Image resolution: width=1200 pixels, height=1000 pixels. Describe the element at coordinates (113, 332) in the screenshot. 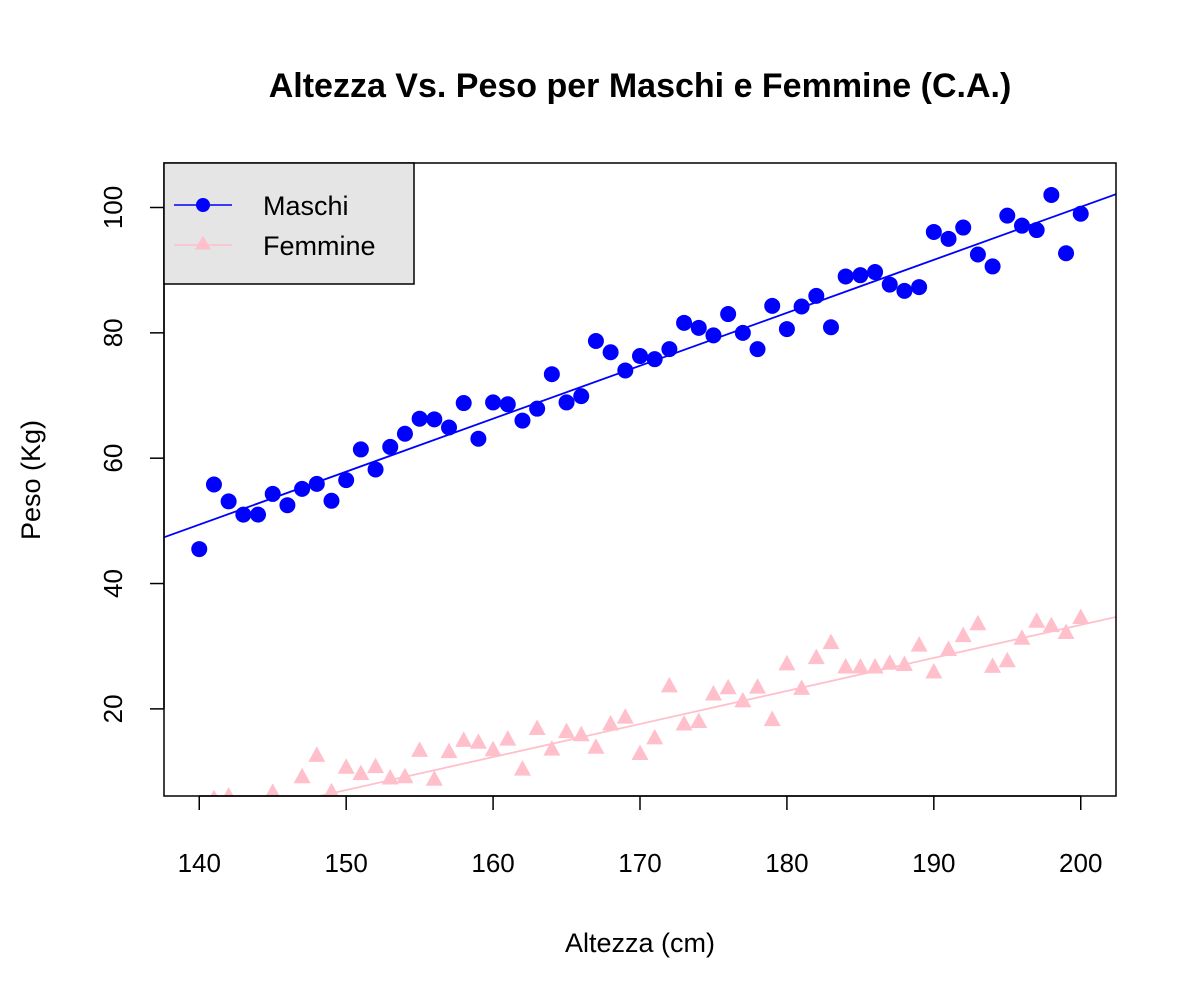

I see `y-tick-label: 80` at that location.